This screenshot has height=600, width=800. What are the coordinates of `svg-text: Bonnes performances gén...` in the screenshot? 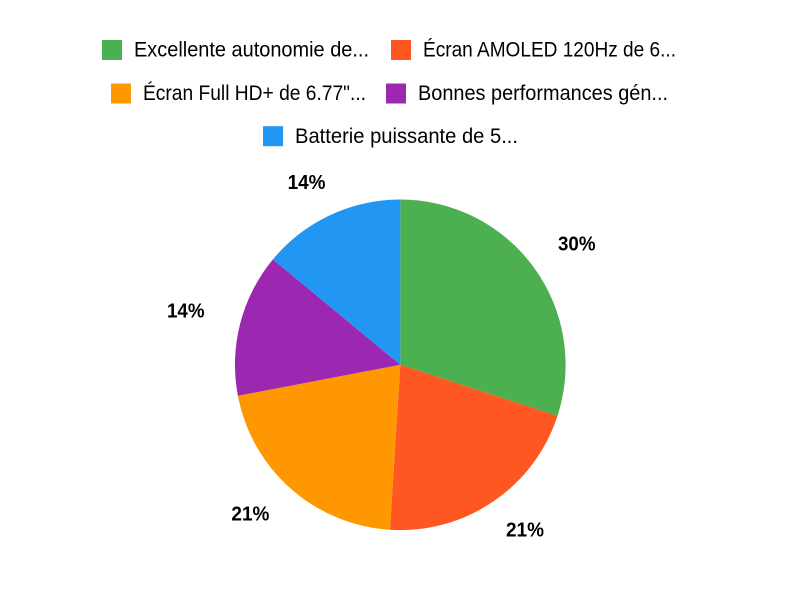 It's located at (543, 93).